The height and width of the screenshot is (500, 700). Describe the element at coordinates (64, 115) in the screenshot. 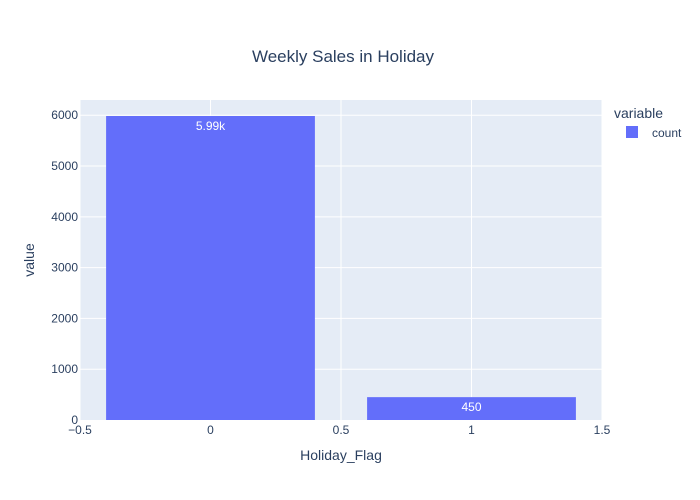

I see `y-tick-label: 6000` at that location.